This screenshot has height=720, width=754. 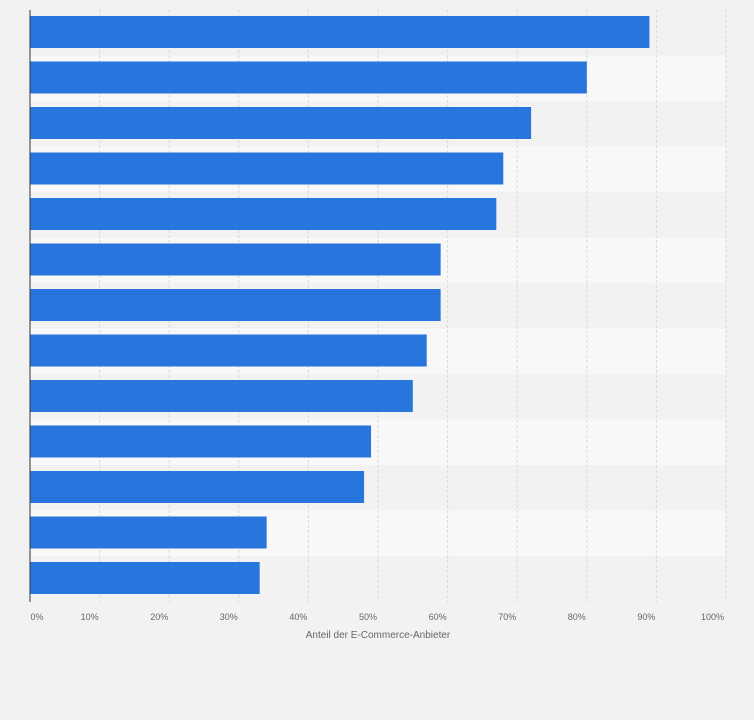 I want to click on x-tick-label: 30%, so click(x=229, y=617).